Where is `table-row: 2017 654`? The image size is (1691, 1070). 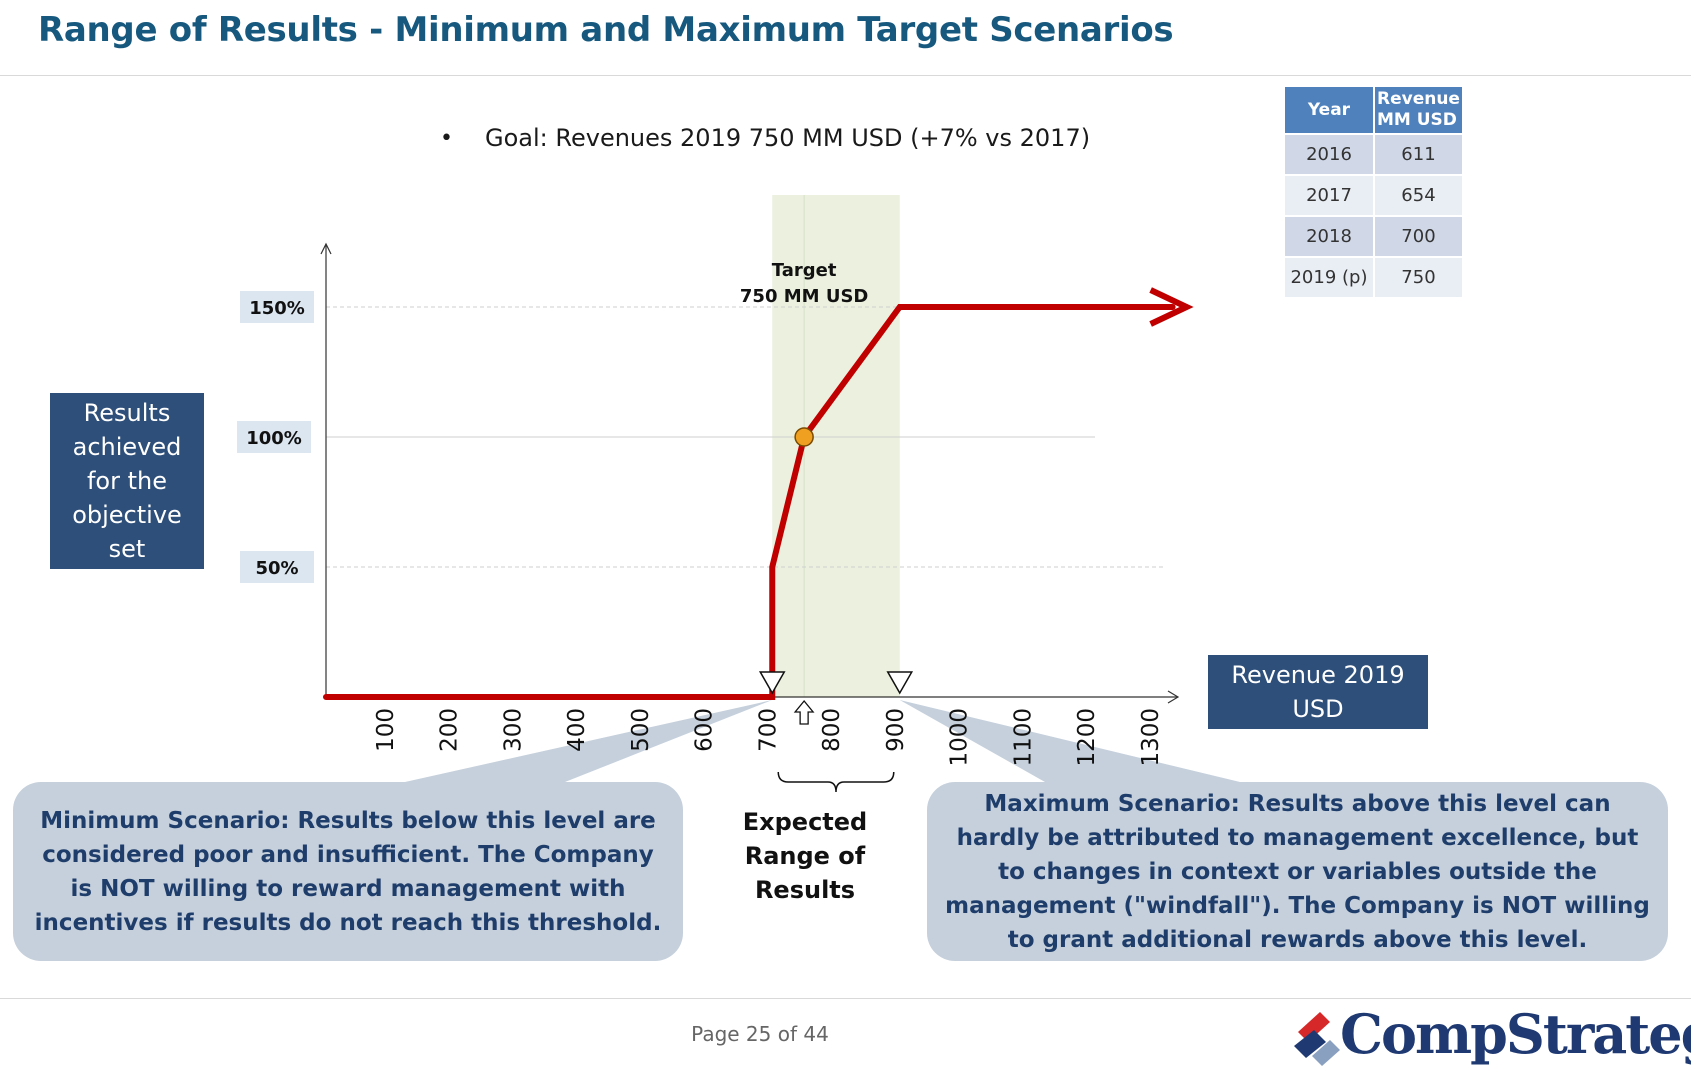
table-row: 2017 654 is located at coordinates (1373, 195).